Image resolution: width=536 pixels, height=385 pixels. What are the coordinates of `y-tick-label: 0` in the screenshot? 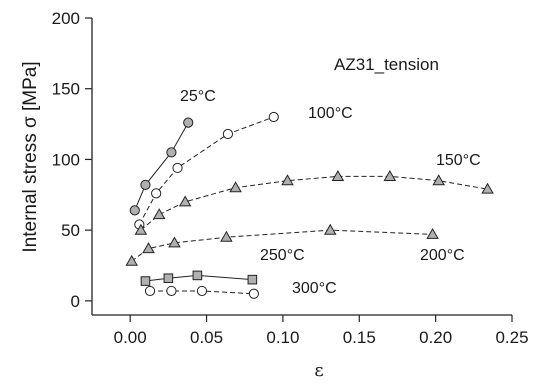 It's located at (75, 301).